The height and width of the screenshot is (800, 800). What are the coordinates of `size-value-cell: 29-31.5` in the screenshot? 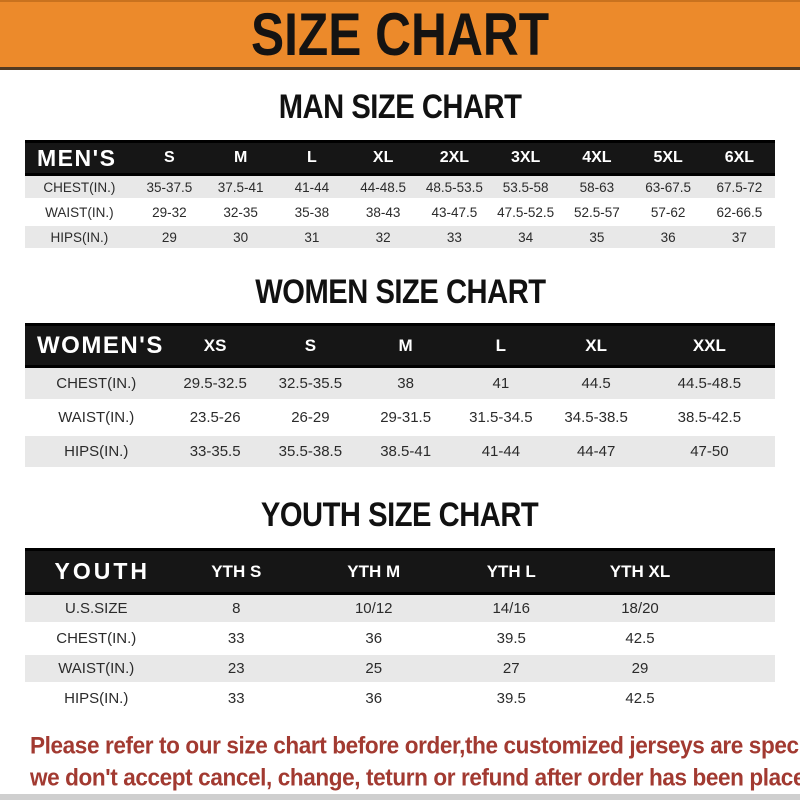 It's located at (406, 418).